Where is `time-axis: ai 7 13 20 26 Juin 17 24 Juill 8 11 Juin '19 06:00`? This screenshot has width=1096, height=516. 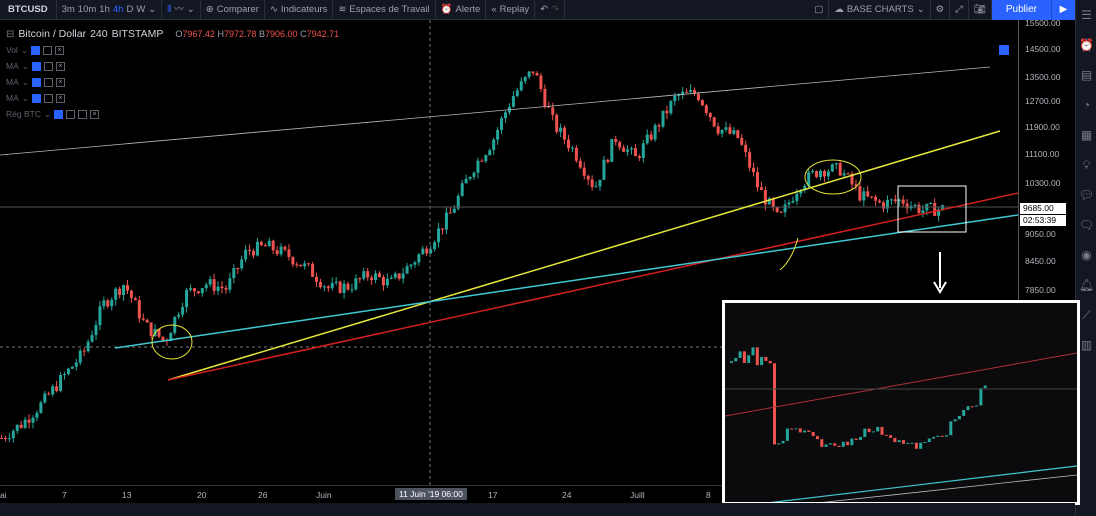 time-axis: ai 7 13 20 26 Juin 17 24 Juill 8 11 Juin '19 06:00 is located at coordinates (509, 494).